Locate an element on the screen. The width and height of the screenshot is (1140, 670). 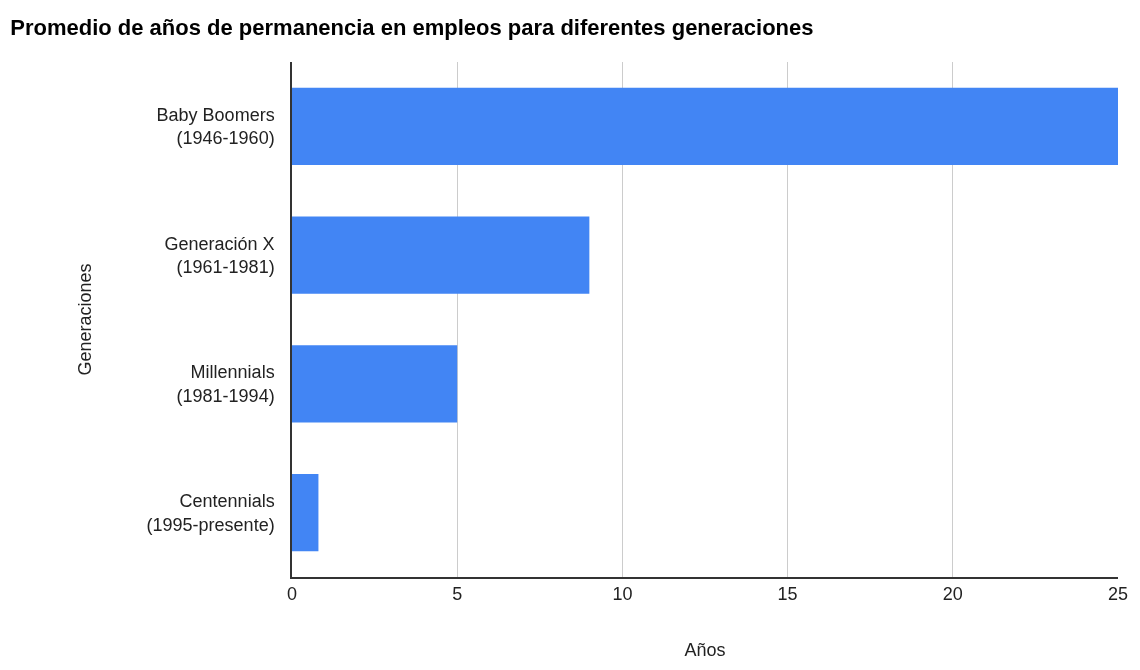
x-tick-label: 20 is located at coordinates (952, 594).